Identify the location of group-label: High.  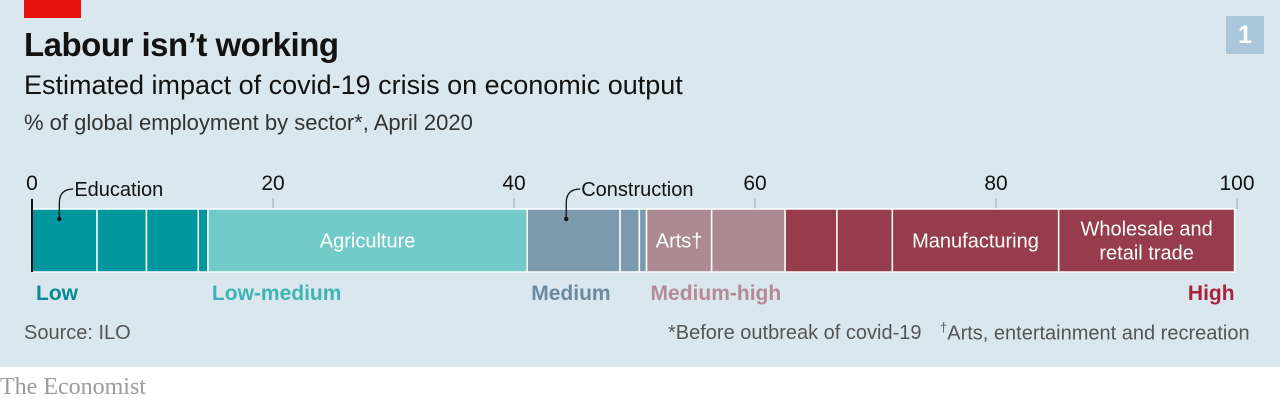
(1211, 293).